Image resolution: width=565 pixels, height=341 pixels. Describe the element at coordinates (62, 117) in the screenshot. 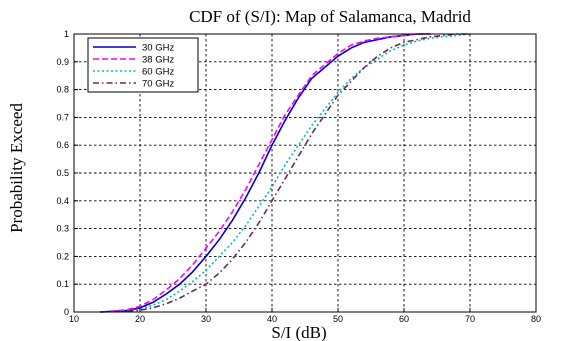

I see `y-tick-label: 0.7` at that location.